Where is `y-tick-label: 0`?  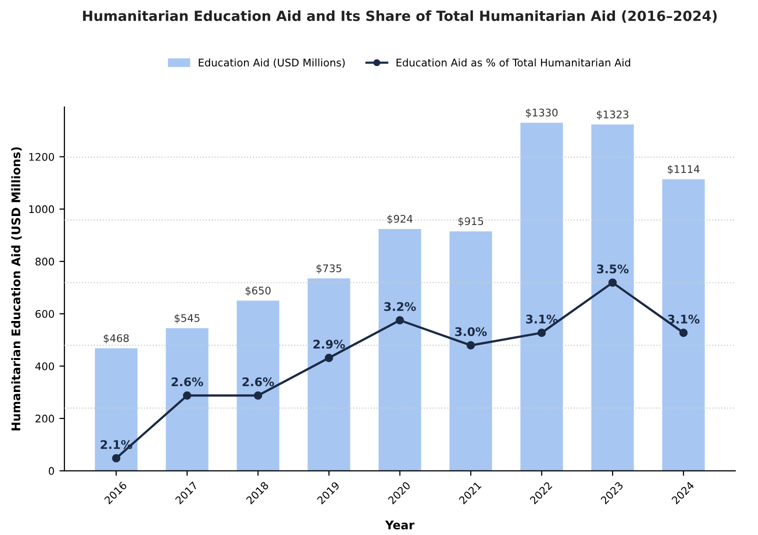
y-tick-label: 0 is located at coordinates (51, 471).